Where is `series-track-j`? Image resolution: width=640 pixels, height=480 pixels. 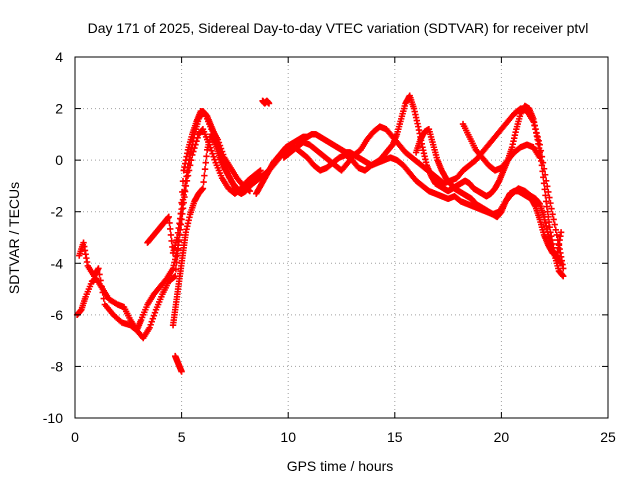
series-track-j is located at coordinates (501, 147).